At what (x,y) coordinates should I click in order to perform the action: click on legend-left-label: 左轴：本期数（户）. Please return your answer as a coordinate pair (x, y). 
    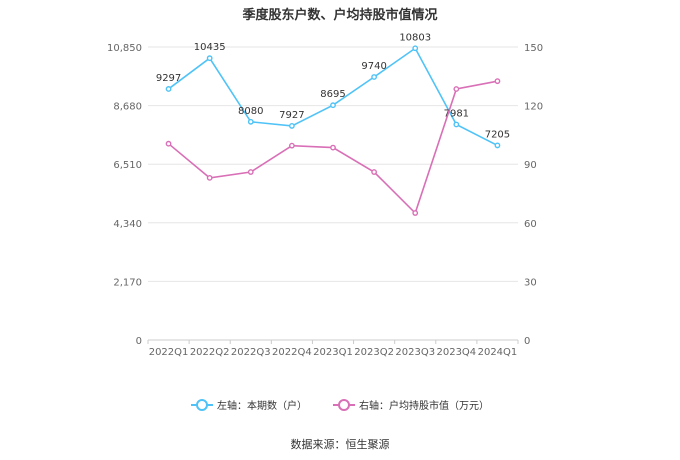
    Looking at the image, I should click on (262, 406).